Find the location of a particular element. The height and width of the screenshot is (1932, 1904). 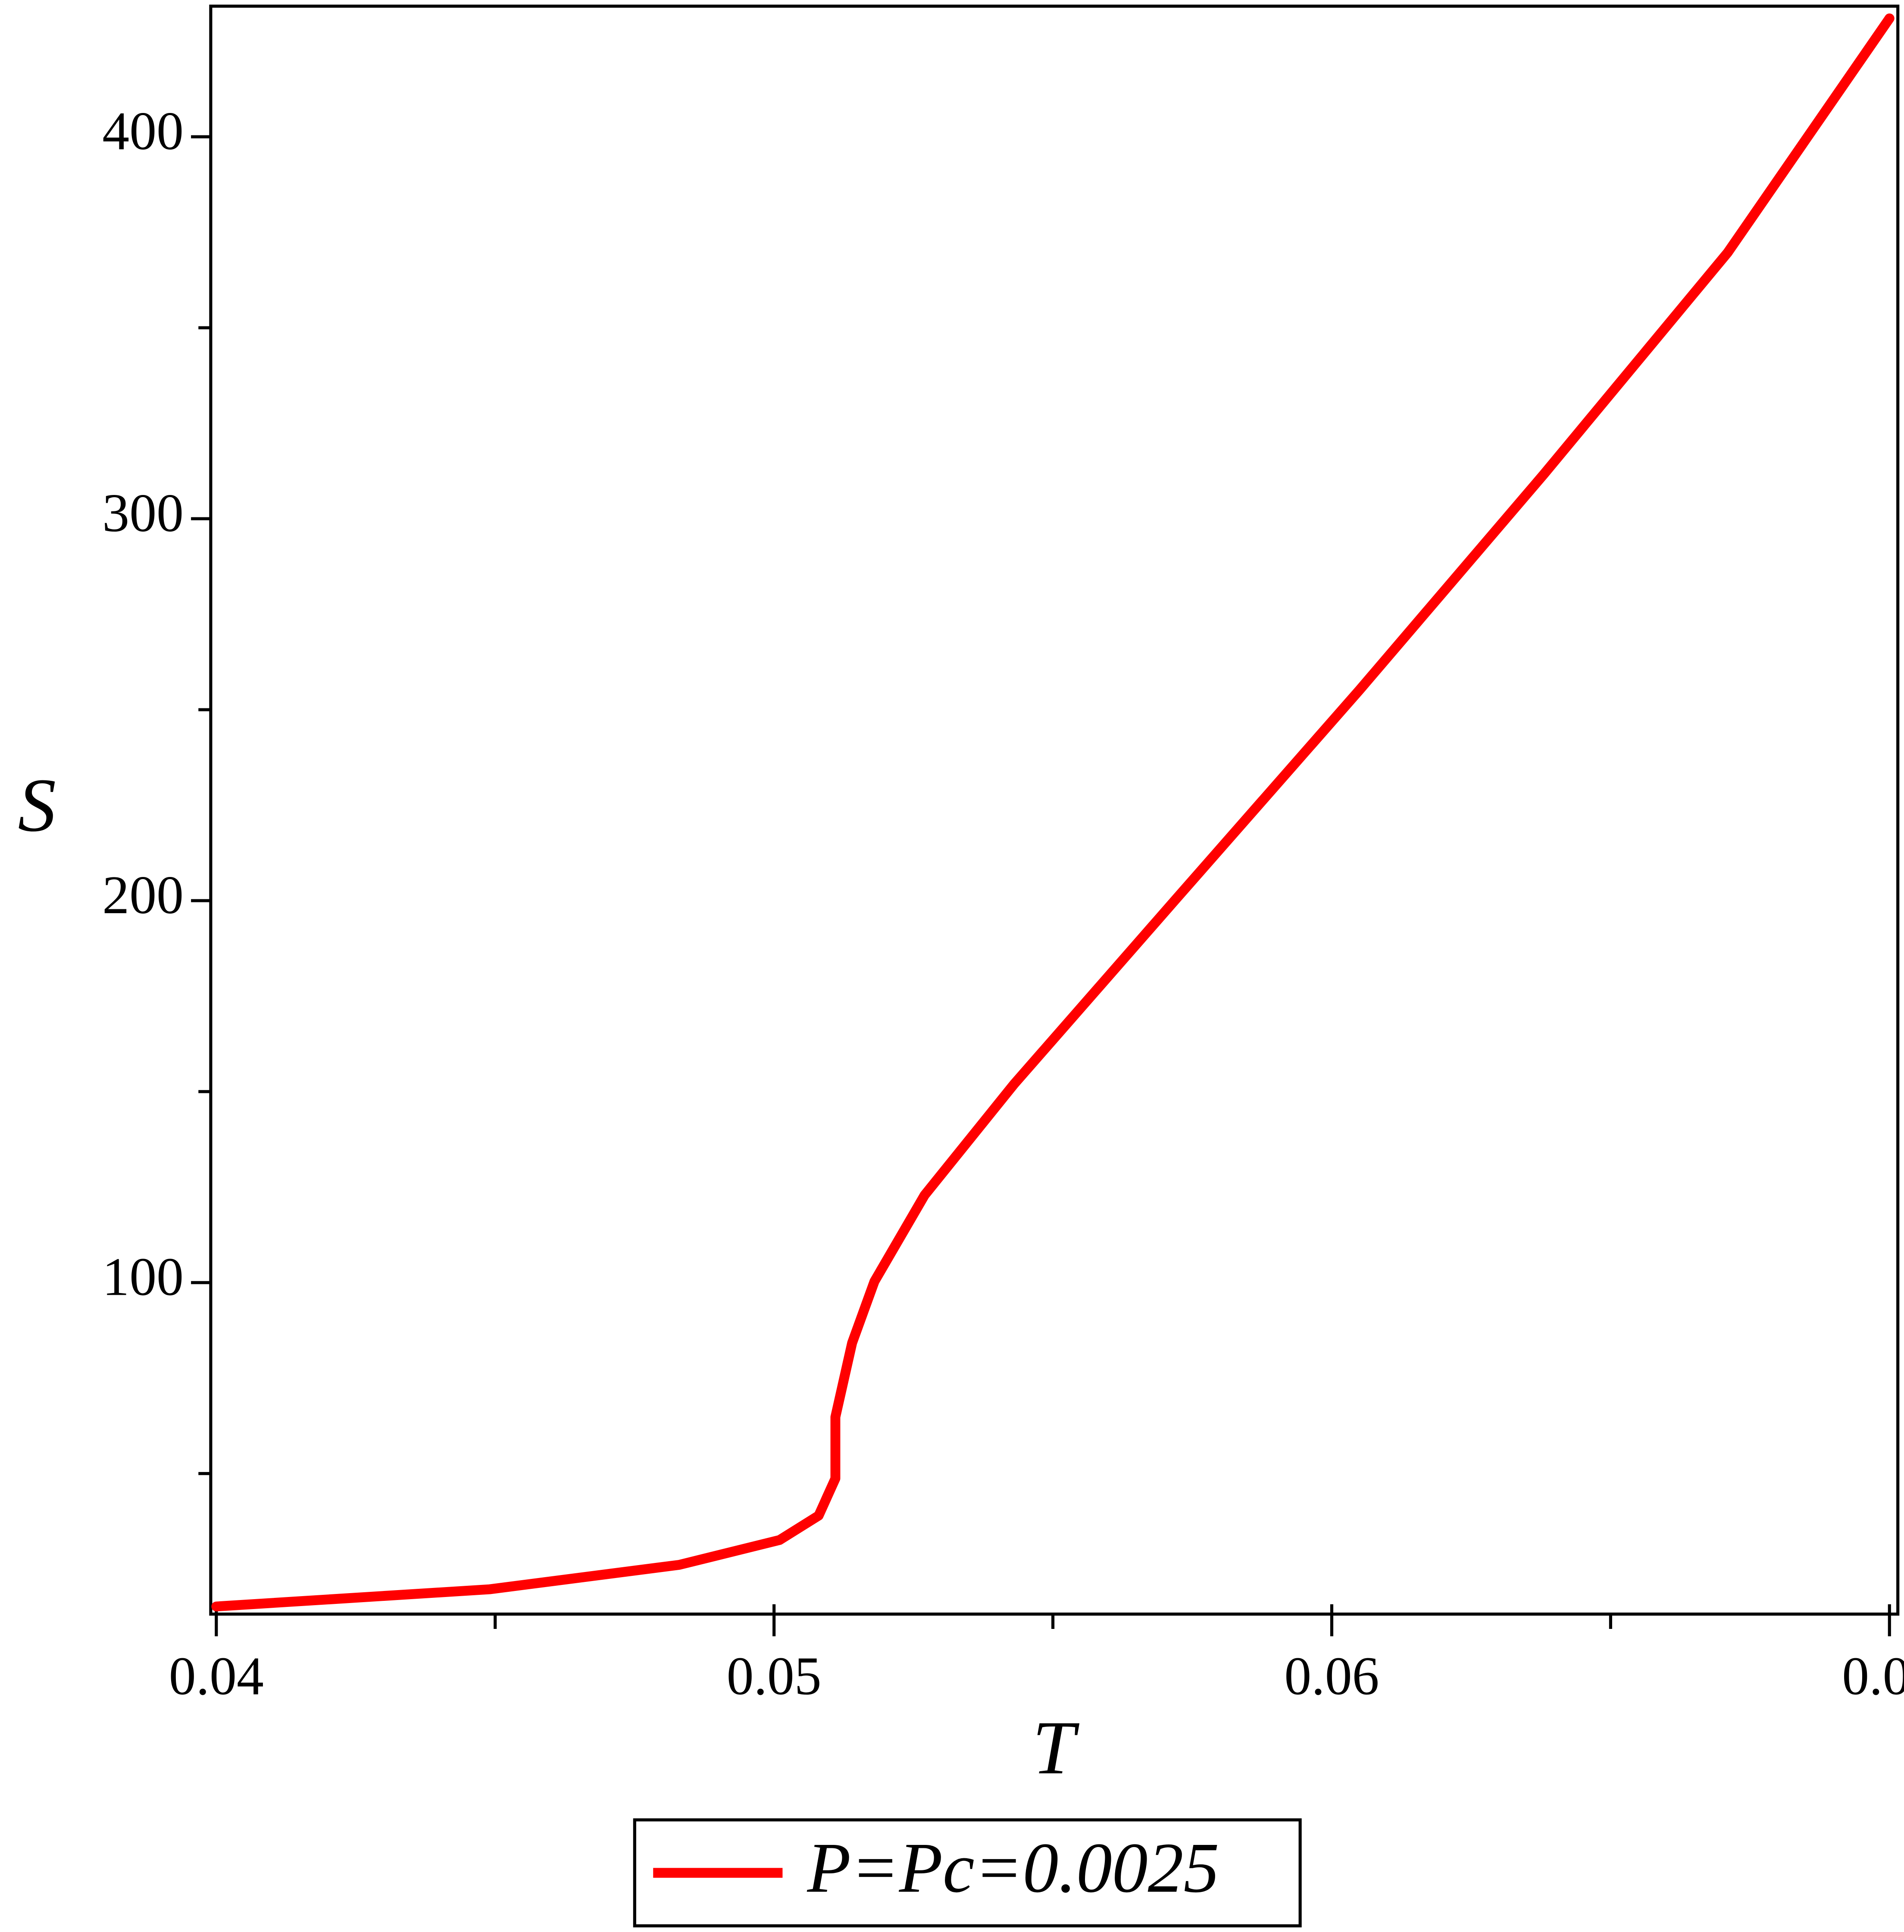

y-tick-label: 100 is located at coordinates (143, 1277).